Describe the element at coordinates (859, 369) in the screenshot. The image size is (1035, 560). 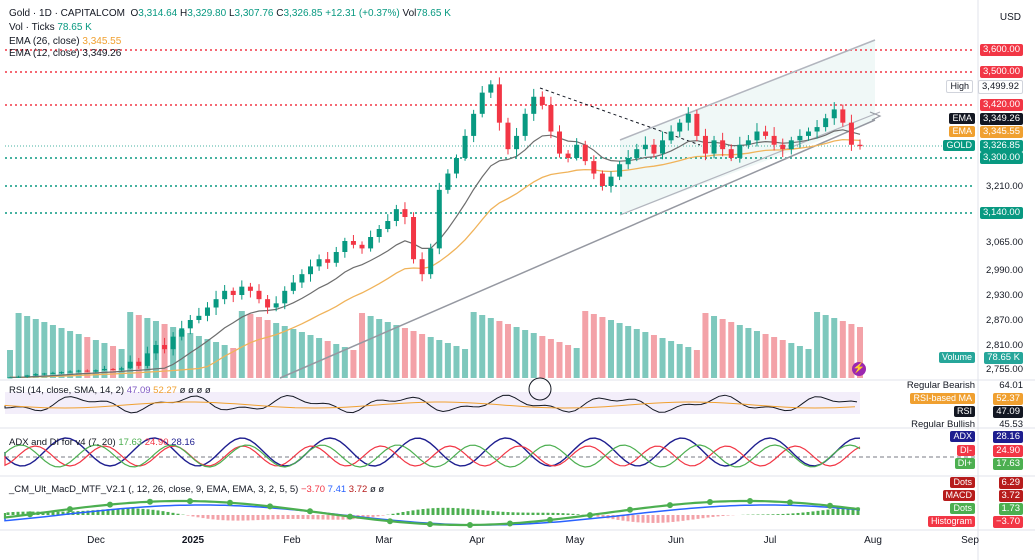
I see `lightning-icon: ⚡` at that location.